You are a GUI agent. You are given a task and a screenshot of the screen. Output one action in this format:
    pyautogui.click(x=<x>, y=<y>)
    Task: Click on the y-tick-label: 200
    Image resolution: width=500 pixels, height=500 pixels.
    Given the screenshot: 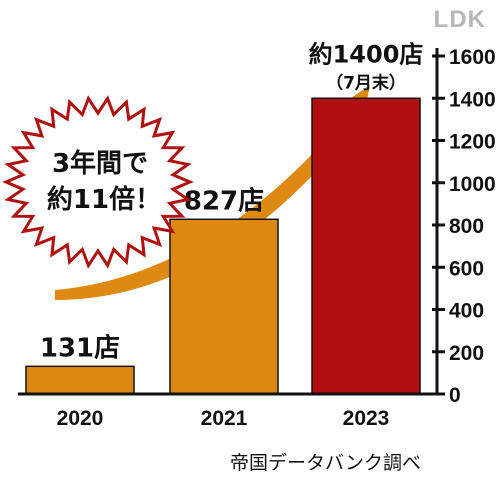 What is the action you would take?
    pyautogui.click(x=466, y=353)
    